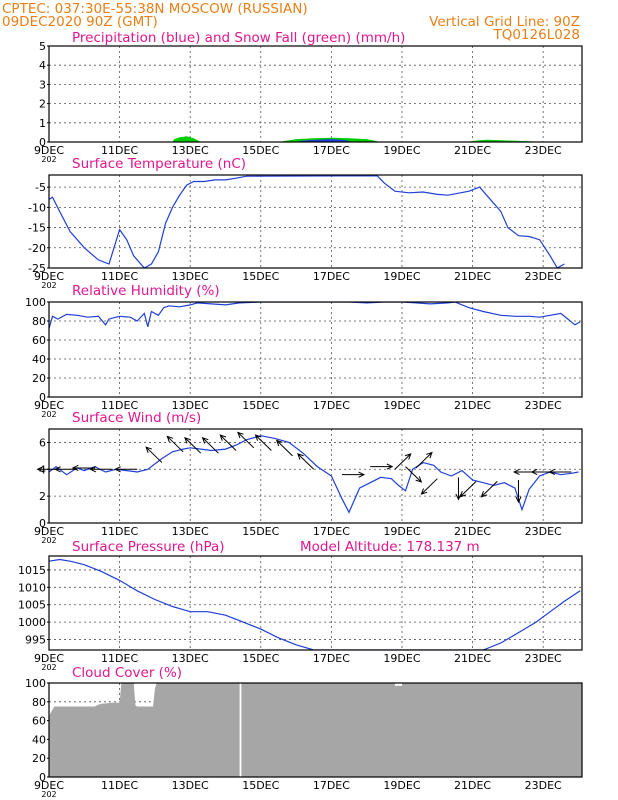 This screenshot has width=618, height=800. Describe the element at coordinates (190, 658) in the screenshot. I see `pressure-xtick-2: 13DEC` at that location.